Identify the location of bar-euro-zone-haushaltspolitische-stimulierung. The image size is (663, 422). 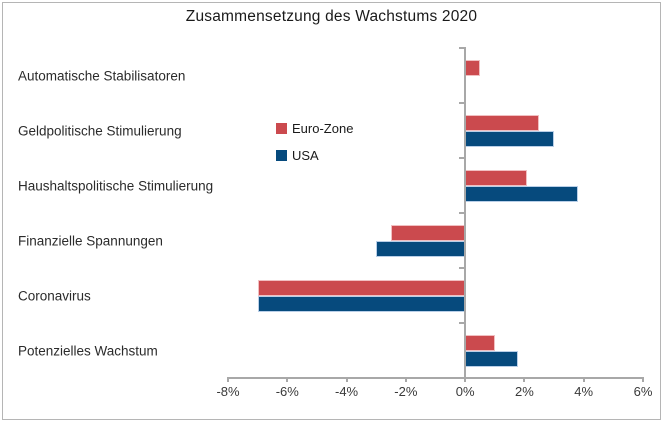
(496, 178).